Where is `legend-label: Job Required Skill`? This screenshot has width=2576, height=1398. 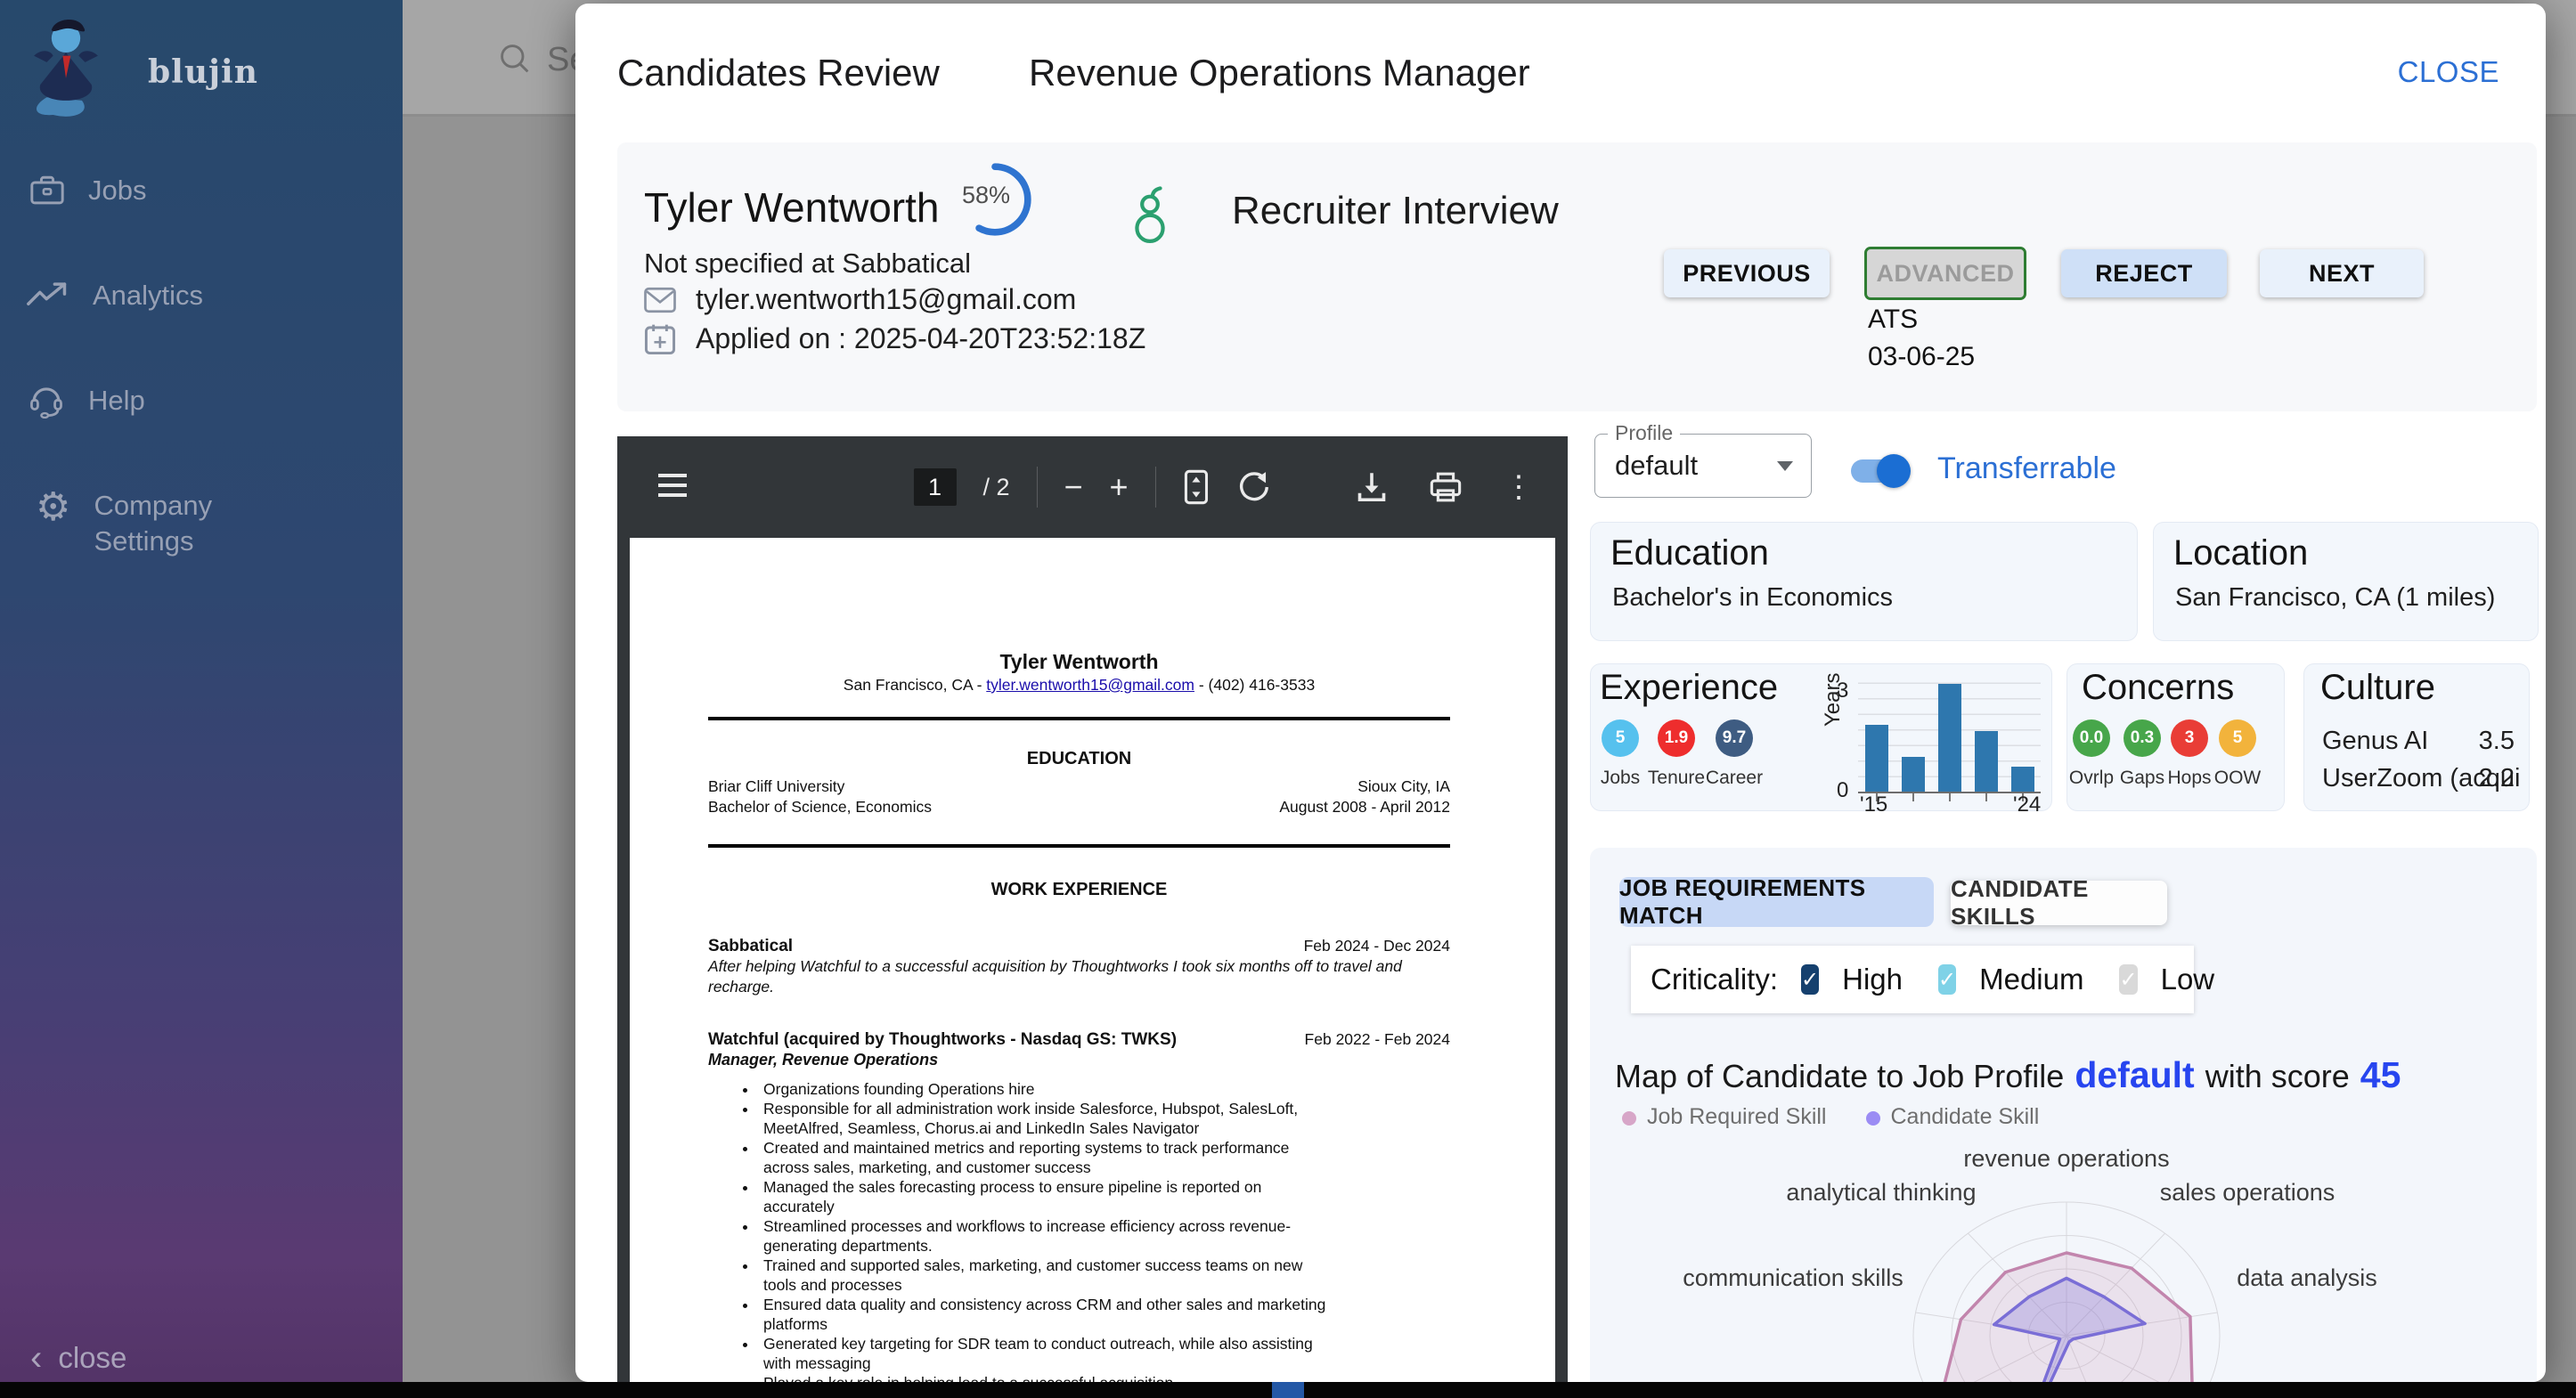
legend-label: Job Required Skill is located at coordinates (1737, 1116).